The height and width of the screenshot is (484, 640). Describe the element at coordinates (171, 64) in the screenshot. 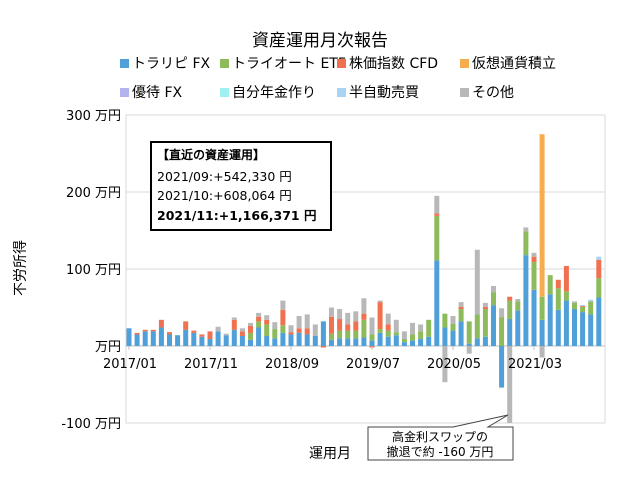

I see `legend-label: トラリピ FX` at that location.